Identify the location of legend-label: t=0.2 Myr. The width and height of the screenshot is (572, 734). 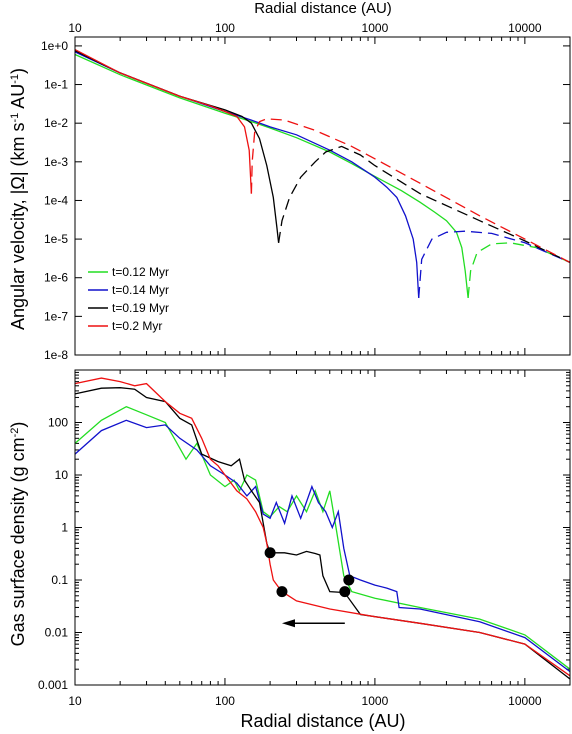
(137, 326).